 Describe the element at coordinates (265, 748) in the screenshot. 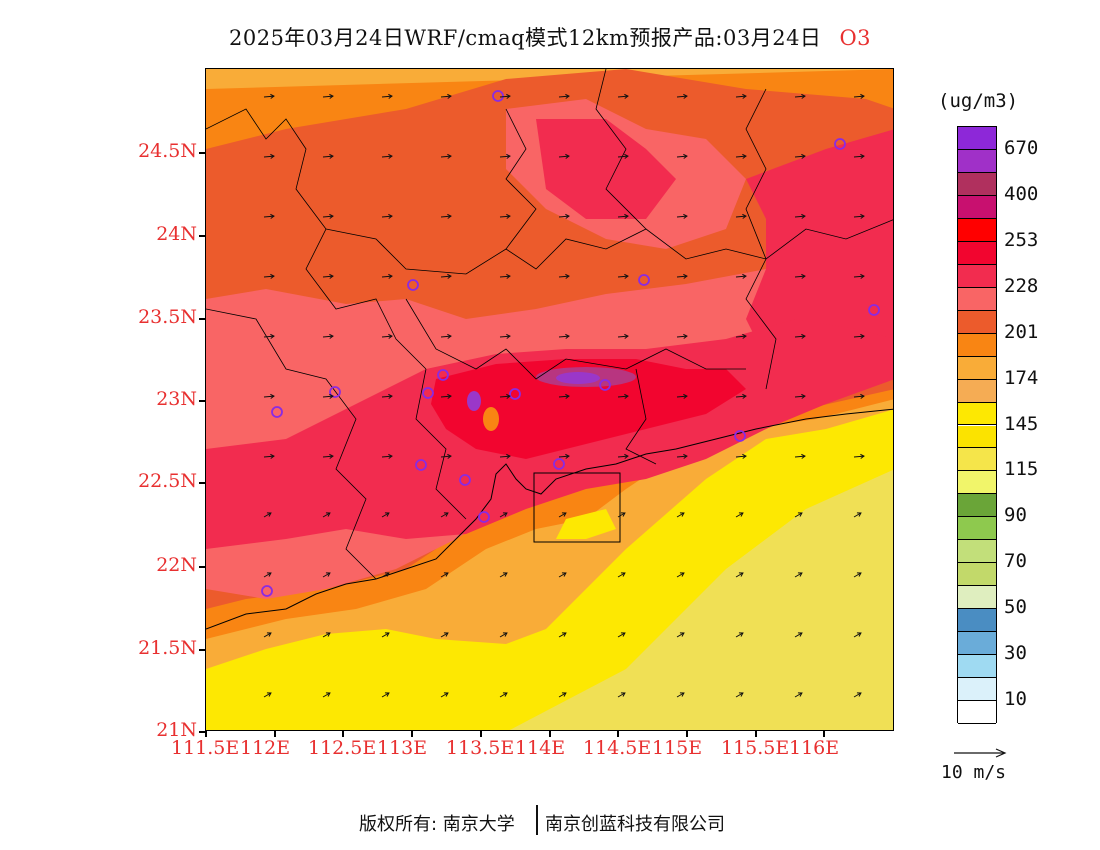

I see `lon-label: 112E` at that location.